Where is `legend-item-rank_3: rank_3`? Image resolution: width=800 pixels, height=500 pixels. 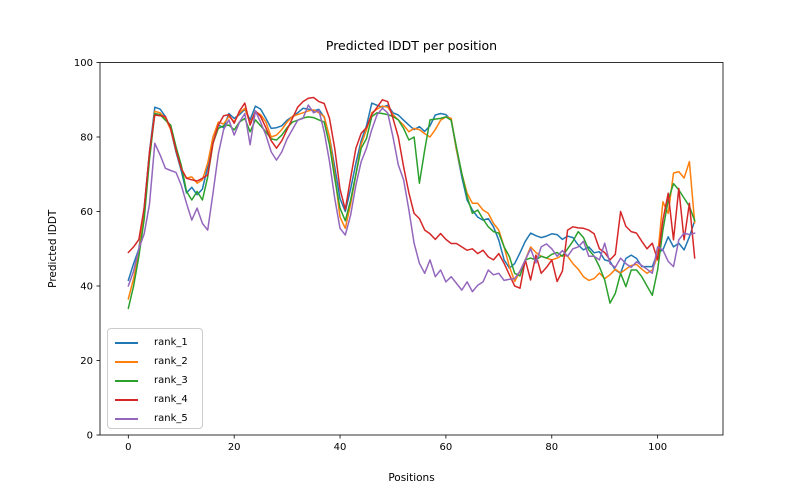
legend-item-rank_3: rank_3 is located at coordinates (158, 380).